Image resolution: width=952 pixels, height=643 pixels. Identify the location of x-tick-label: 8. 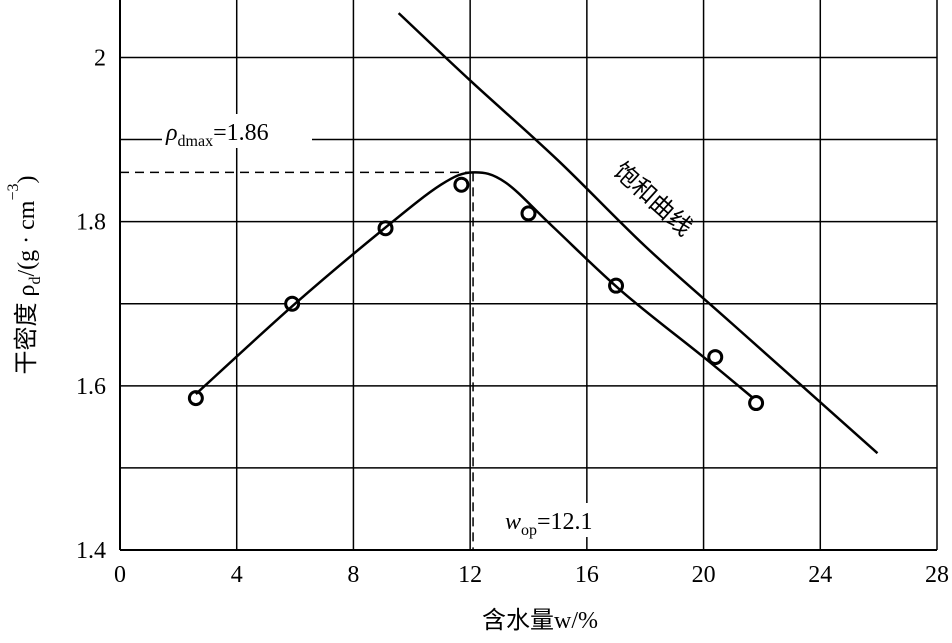
(353, 575).